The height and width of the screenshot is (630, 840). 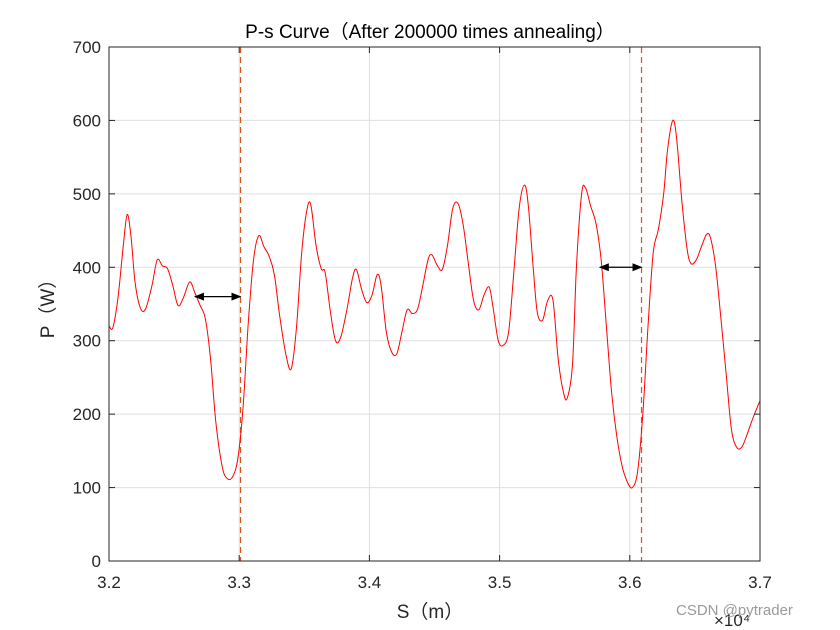 I want to click on x-tick-label: 3.2, so click(x=109, y=582).